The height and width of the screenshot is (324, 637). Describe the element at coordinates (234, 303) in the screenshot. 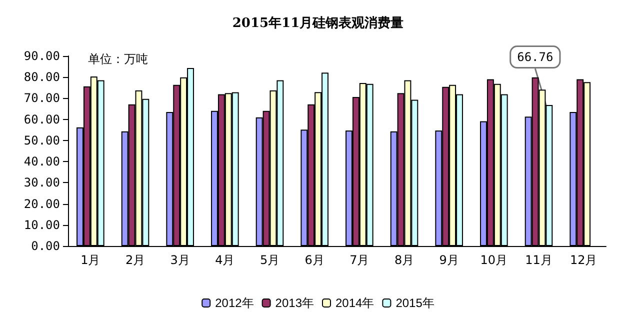

I see `legend-label: 2012年` at that location.